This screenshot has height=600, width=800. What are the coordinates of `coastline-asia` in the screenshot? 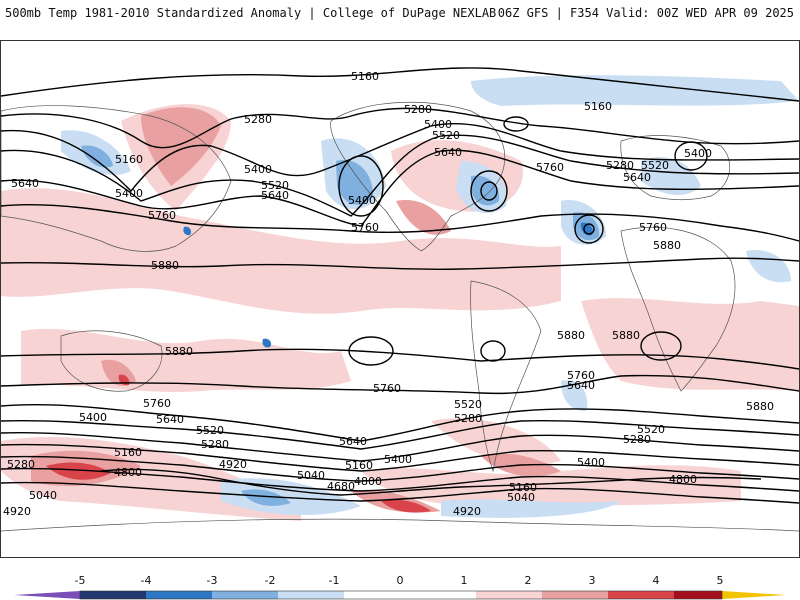 It's located at (116, 178).